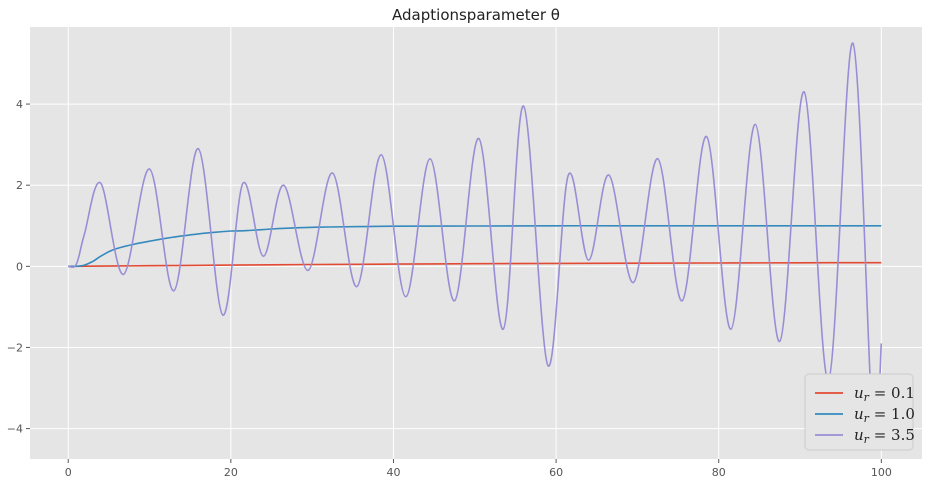  I want to click on y-tick-label: 2, so click(19, 185).